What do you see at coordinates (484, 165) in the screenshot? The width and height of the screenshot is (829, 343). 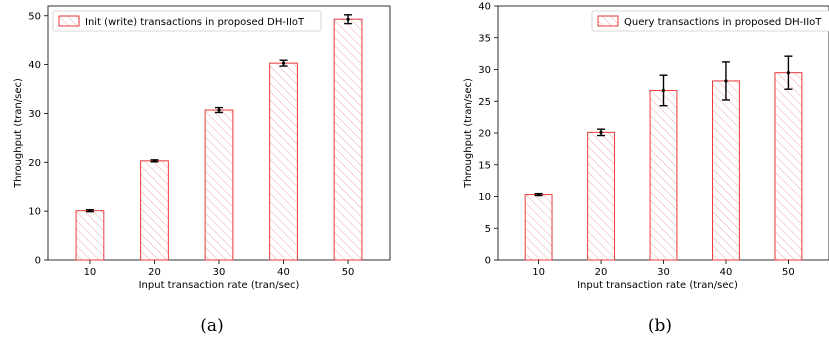 I see `y-tick-label: 15` at bounding box center [484, 165].